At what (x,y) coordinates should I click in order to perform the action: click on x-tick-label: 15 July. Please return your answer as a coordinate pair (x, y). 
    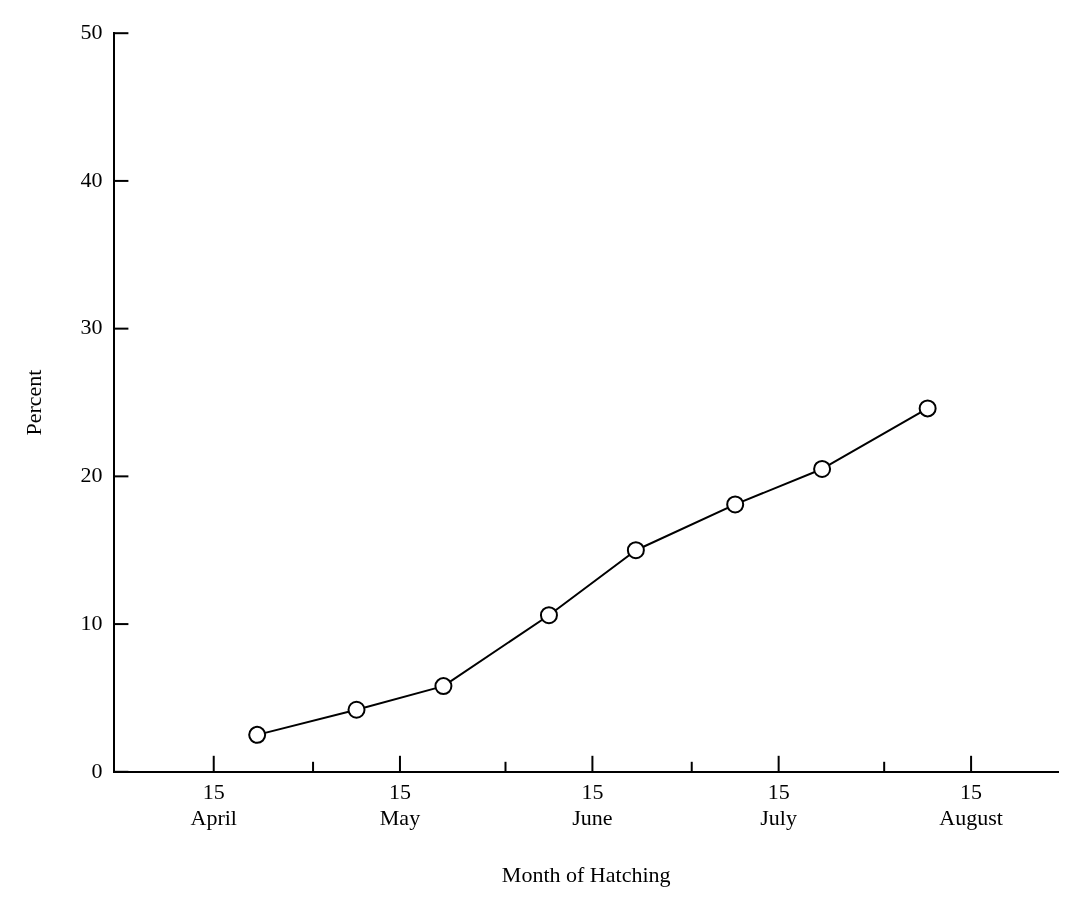
    Looking at the image, I should click on (778, 804).